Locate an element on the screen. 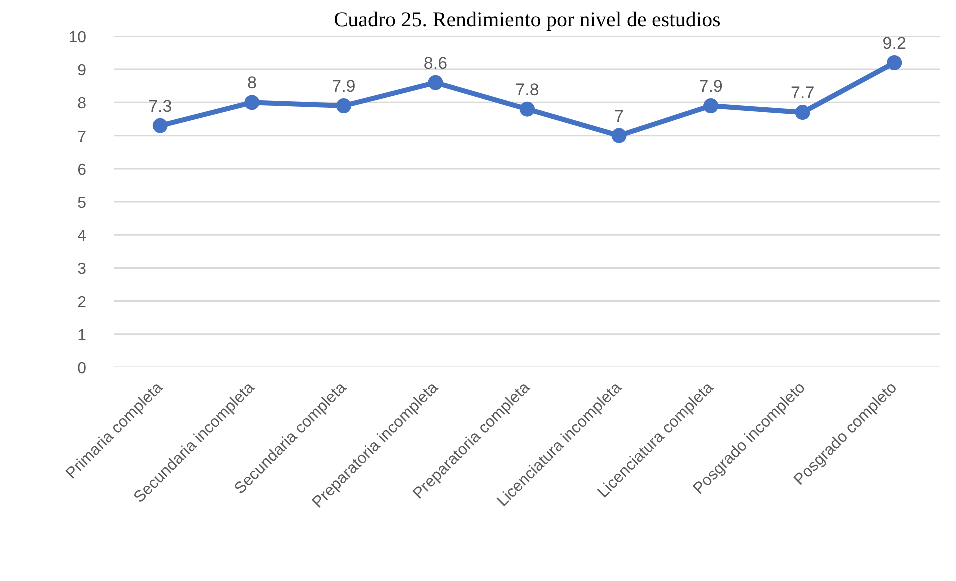 This screenshot has height=581, width=956. y-tick-label: 2 is located at coordinates (82, 303).